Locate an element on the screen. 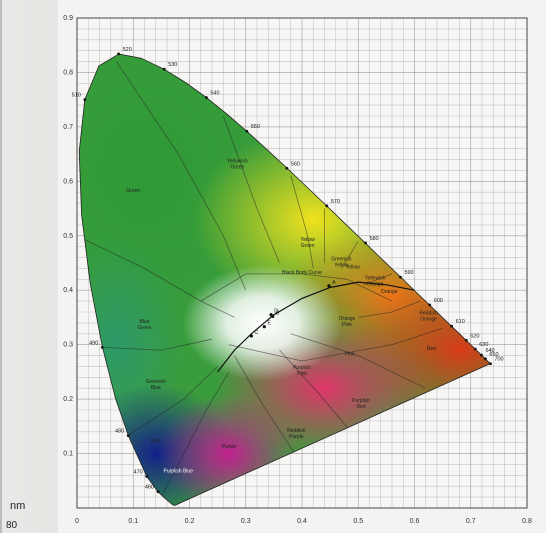  wavelength-label: 520 is located at coordinates (127, 50).